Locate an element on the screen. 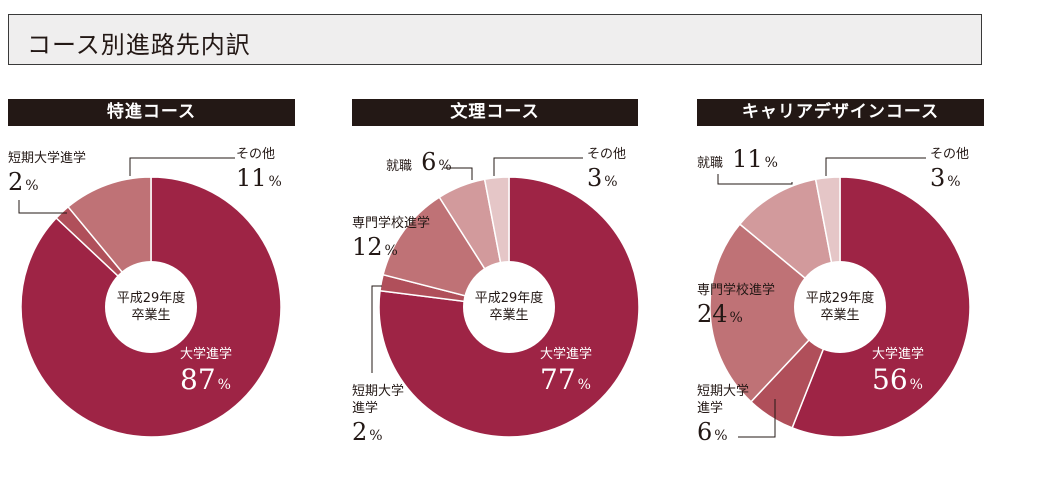 The image size is (1042, 488). donut-hole-c1 is located at coordinates (151, 307).